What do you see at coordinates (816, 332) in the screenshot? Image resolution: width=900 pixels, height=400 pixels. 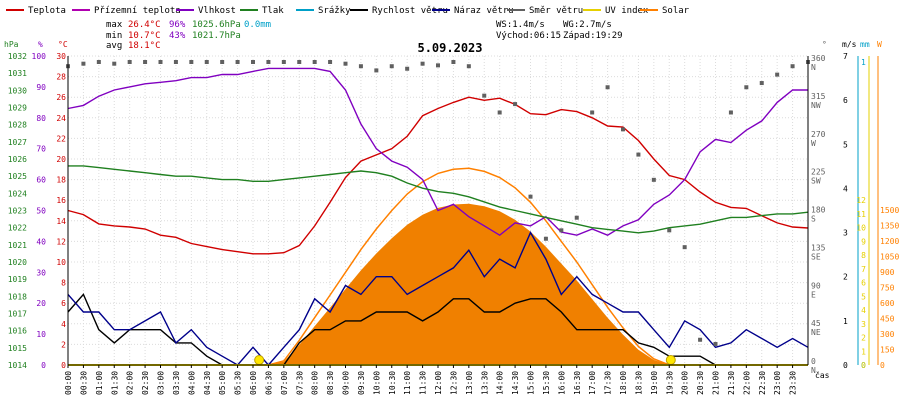 I see `tick-wind-dir-label: NE` at bounding box center [816, 332].